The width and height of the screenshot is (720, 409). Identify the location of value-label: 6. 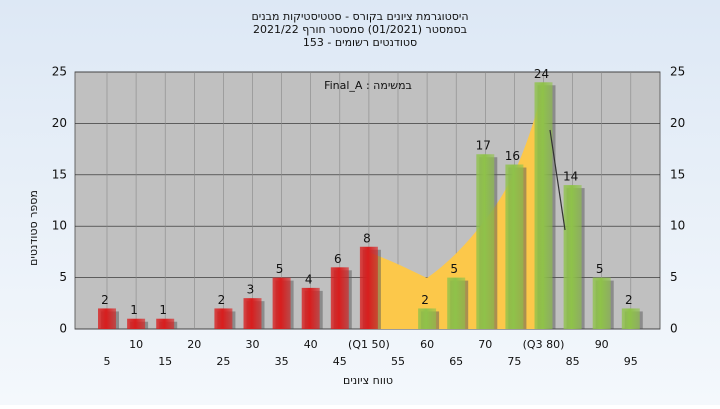
(338, 259).